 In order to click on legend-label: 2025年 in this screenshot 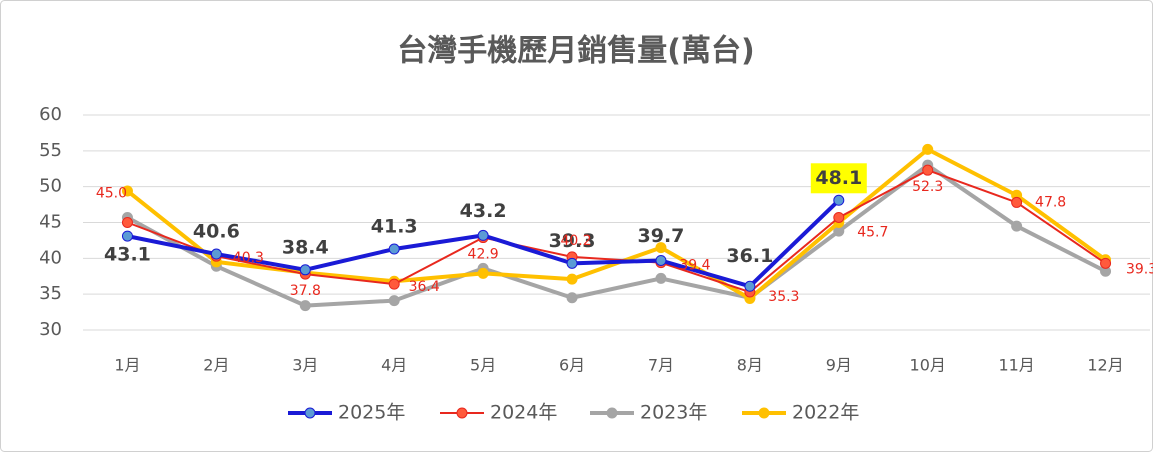, I will do `click(371, 413)`.